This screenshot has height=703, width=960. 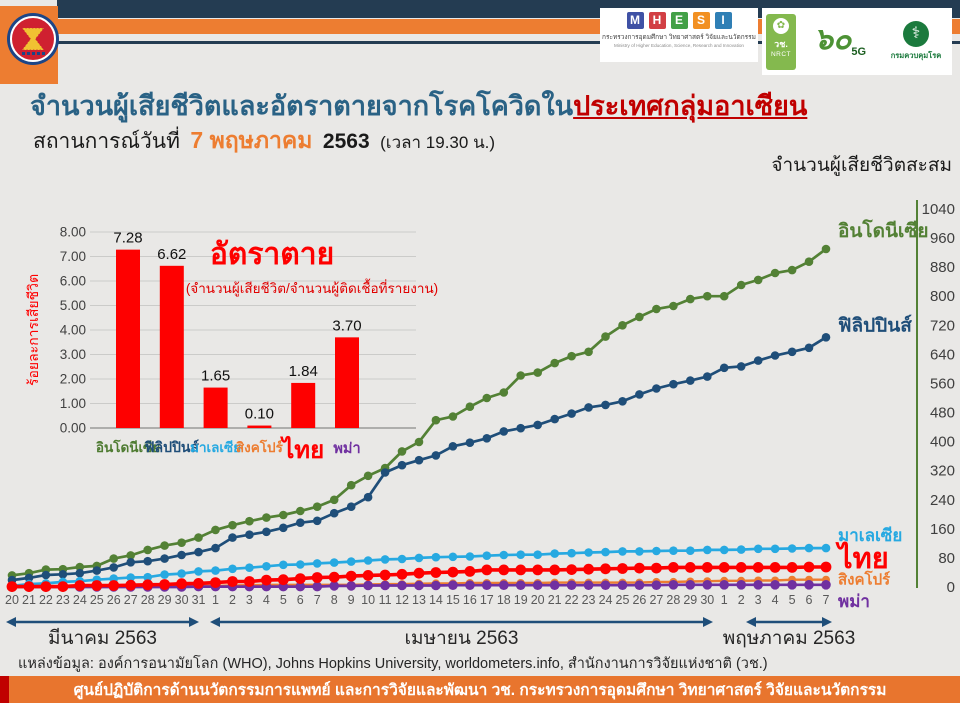 I want to click on x-tick-label: 2, so click(x=232, y=600).